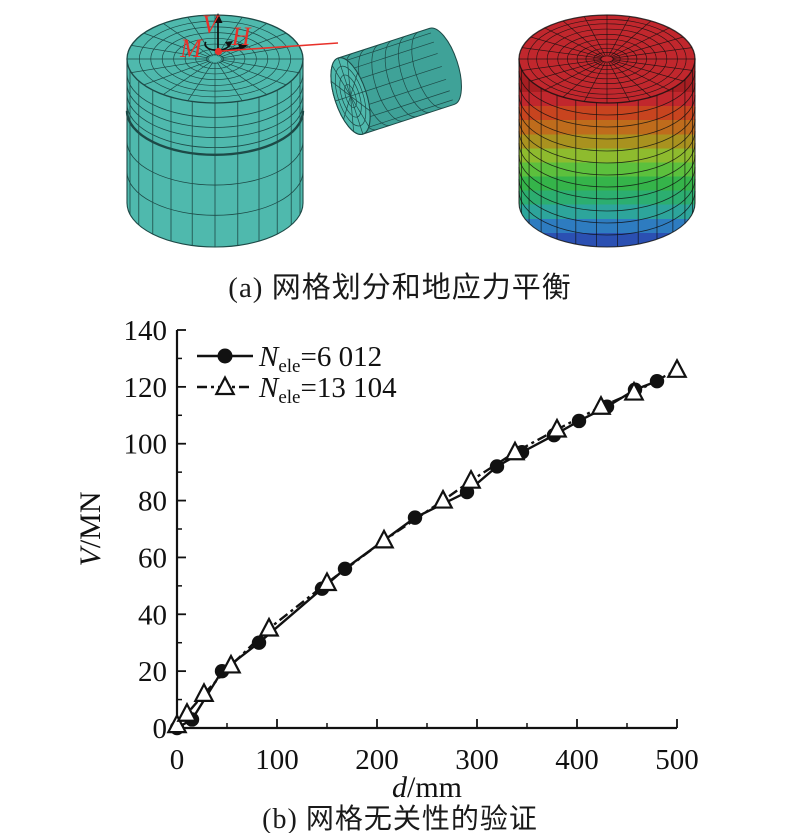 The image size is (800, 833). Describe the element at coordinates (191, 48) in the screenshot. I see `moment-load-label: M` at that location.